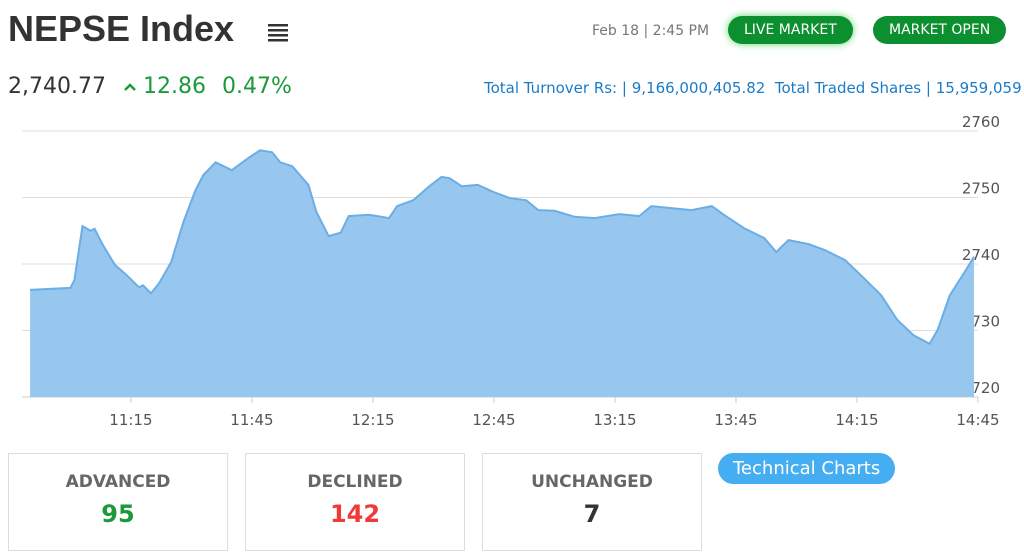  Describe the element at coordinates (130, 420) in the screenshot. I see `x-tick-label: 11:15` at that location.